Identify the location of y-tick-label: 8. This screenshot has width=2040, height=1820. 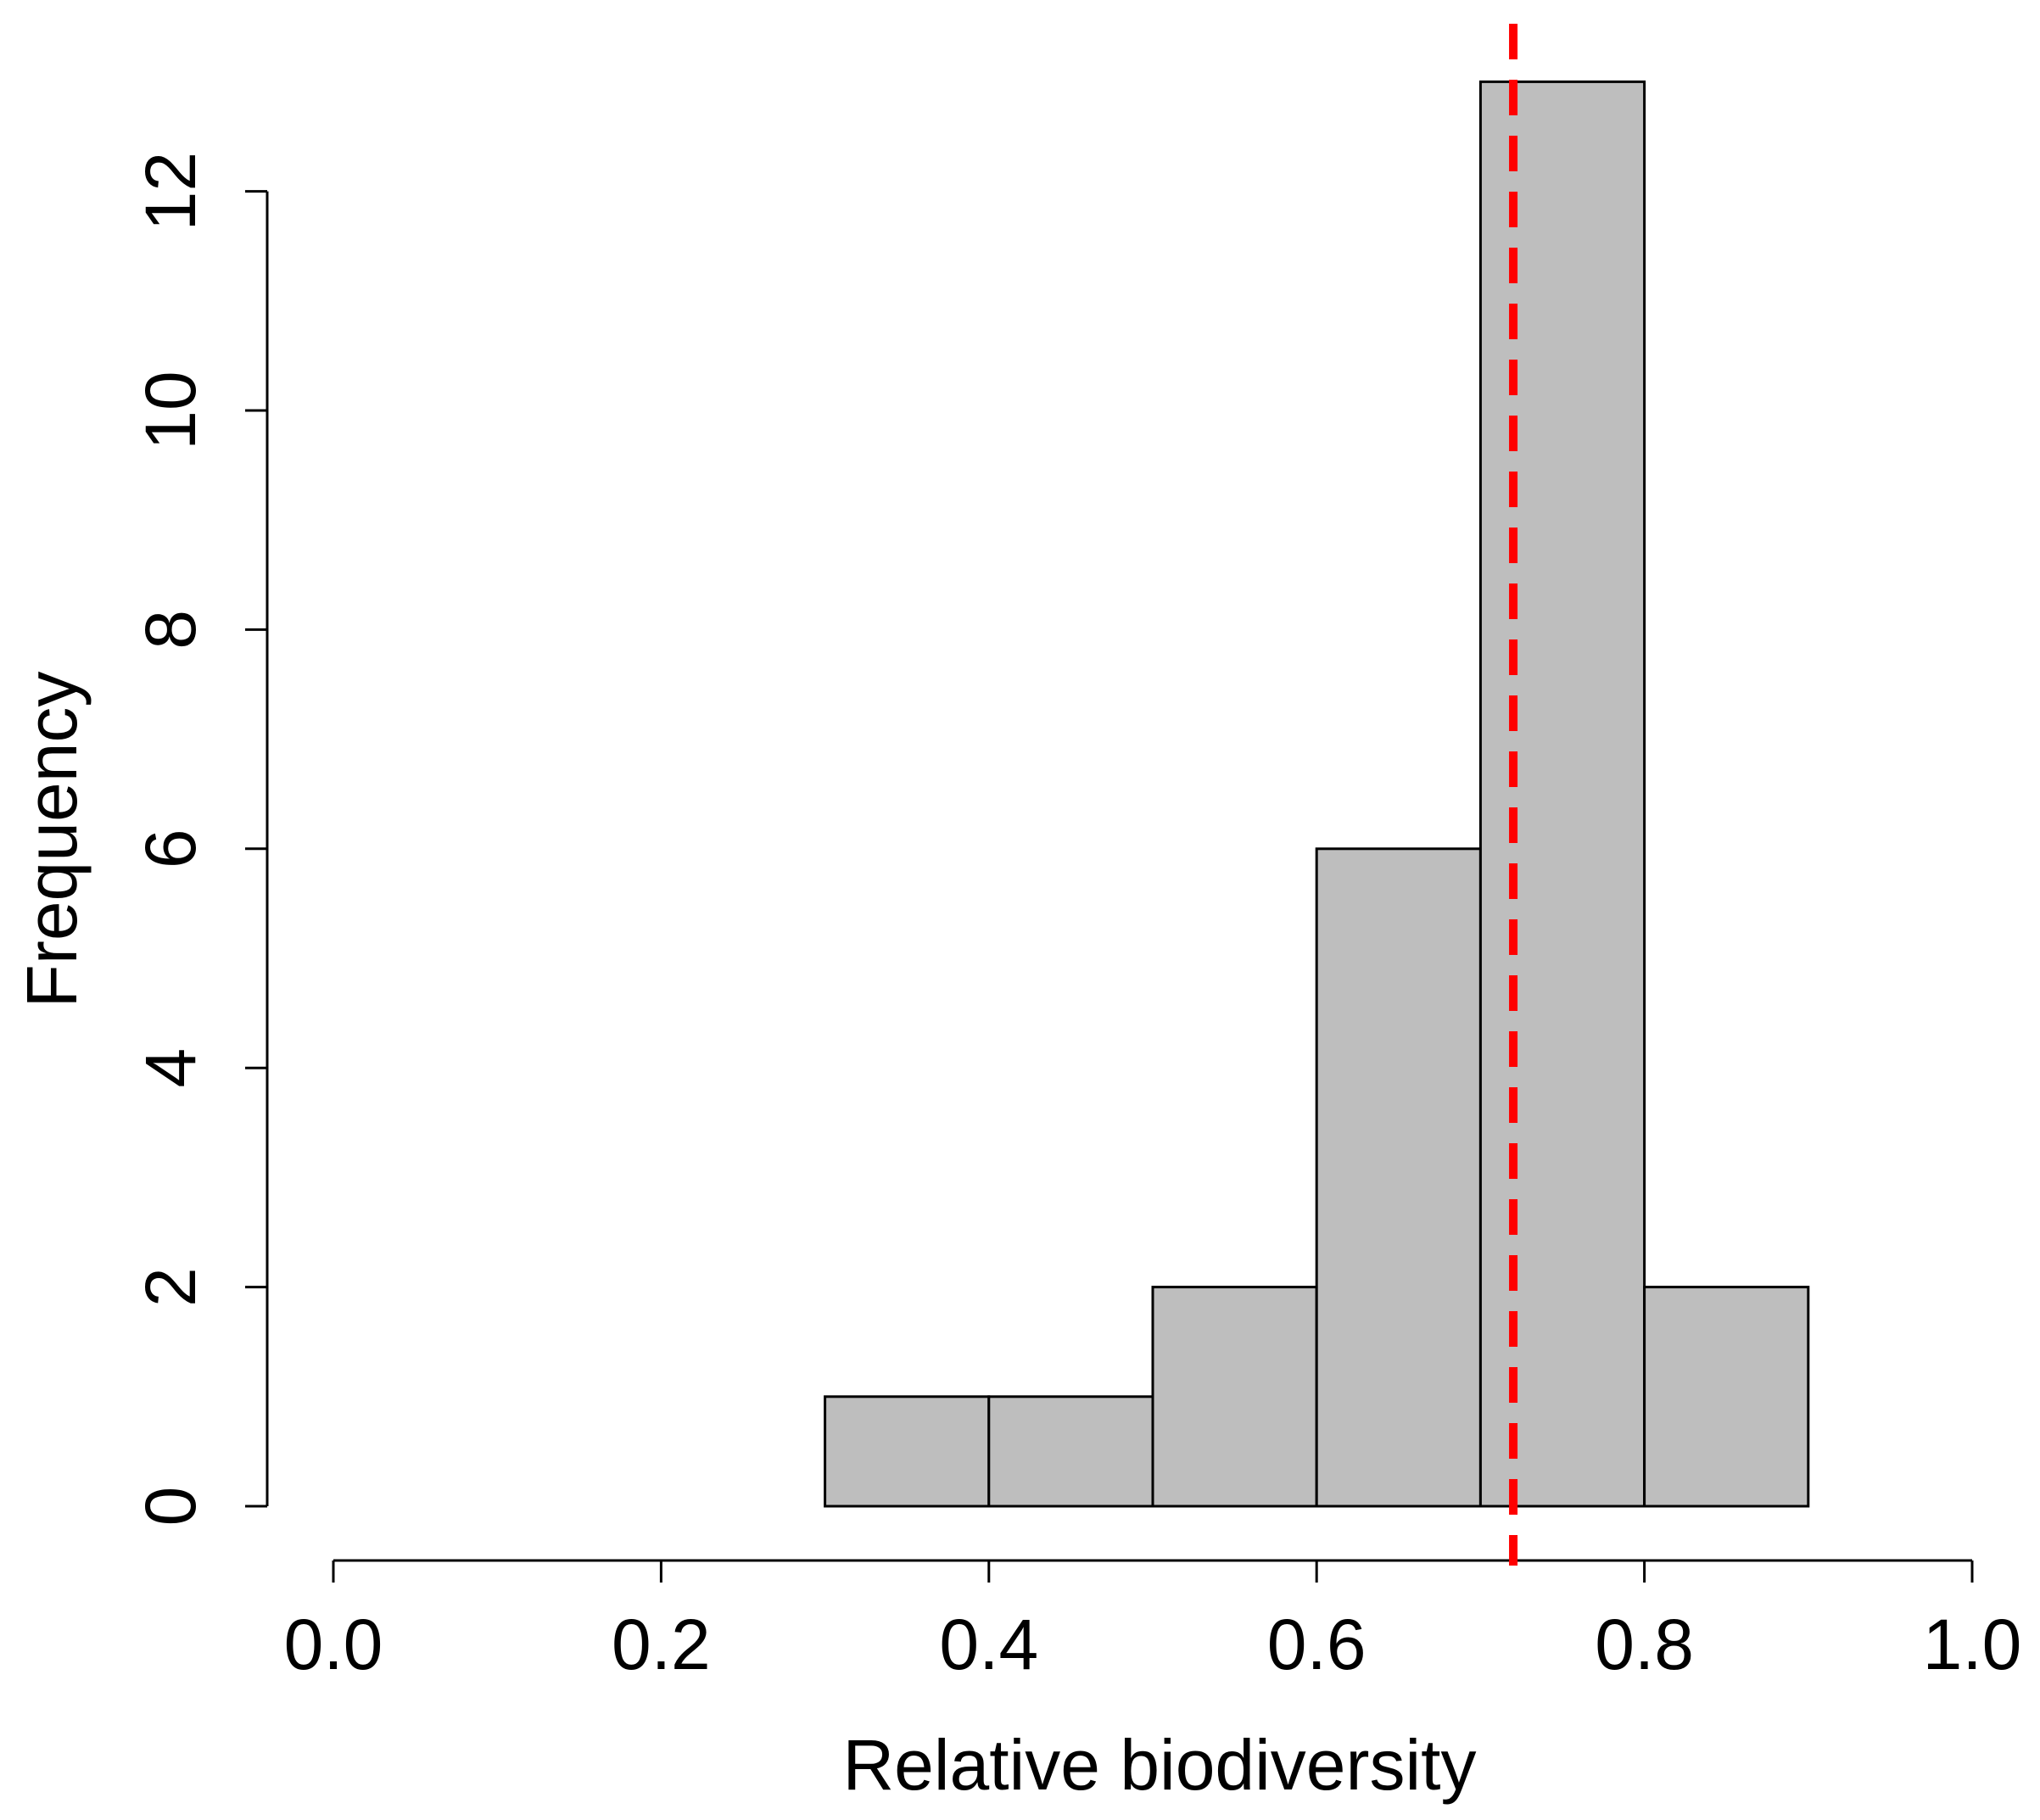
(170, 630).